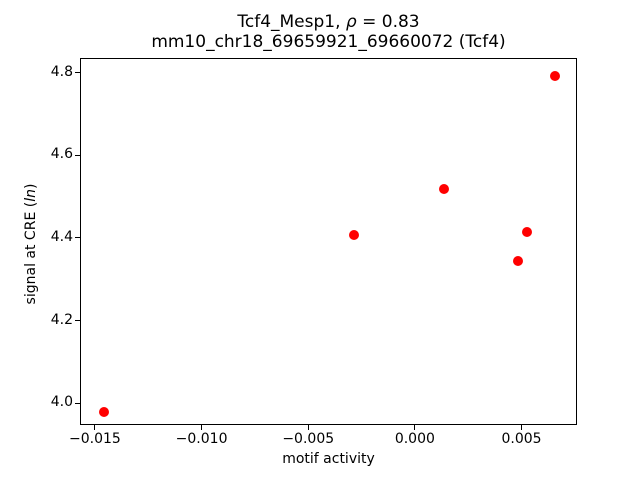 The width and height of the screenshot is (640, 480). What do you see at coordinates (61, 402) in the screenshot?
I see `y-tick-label: 4.0` at bounding box center [61, 402].